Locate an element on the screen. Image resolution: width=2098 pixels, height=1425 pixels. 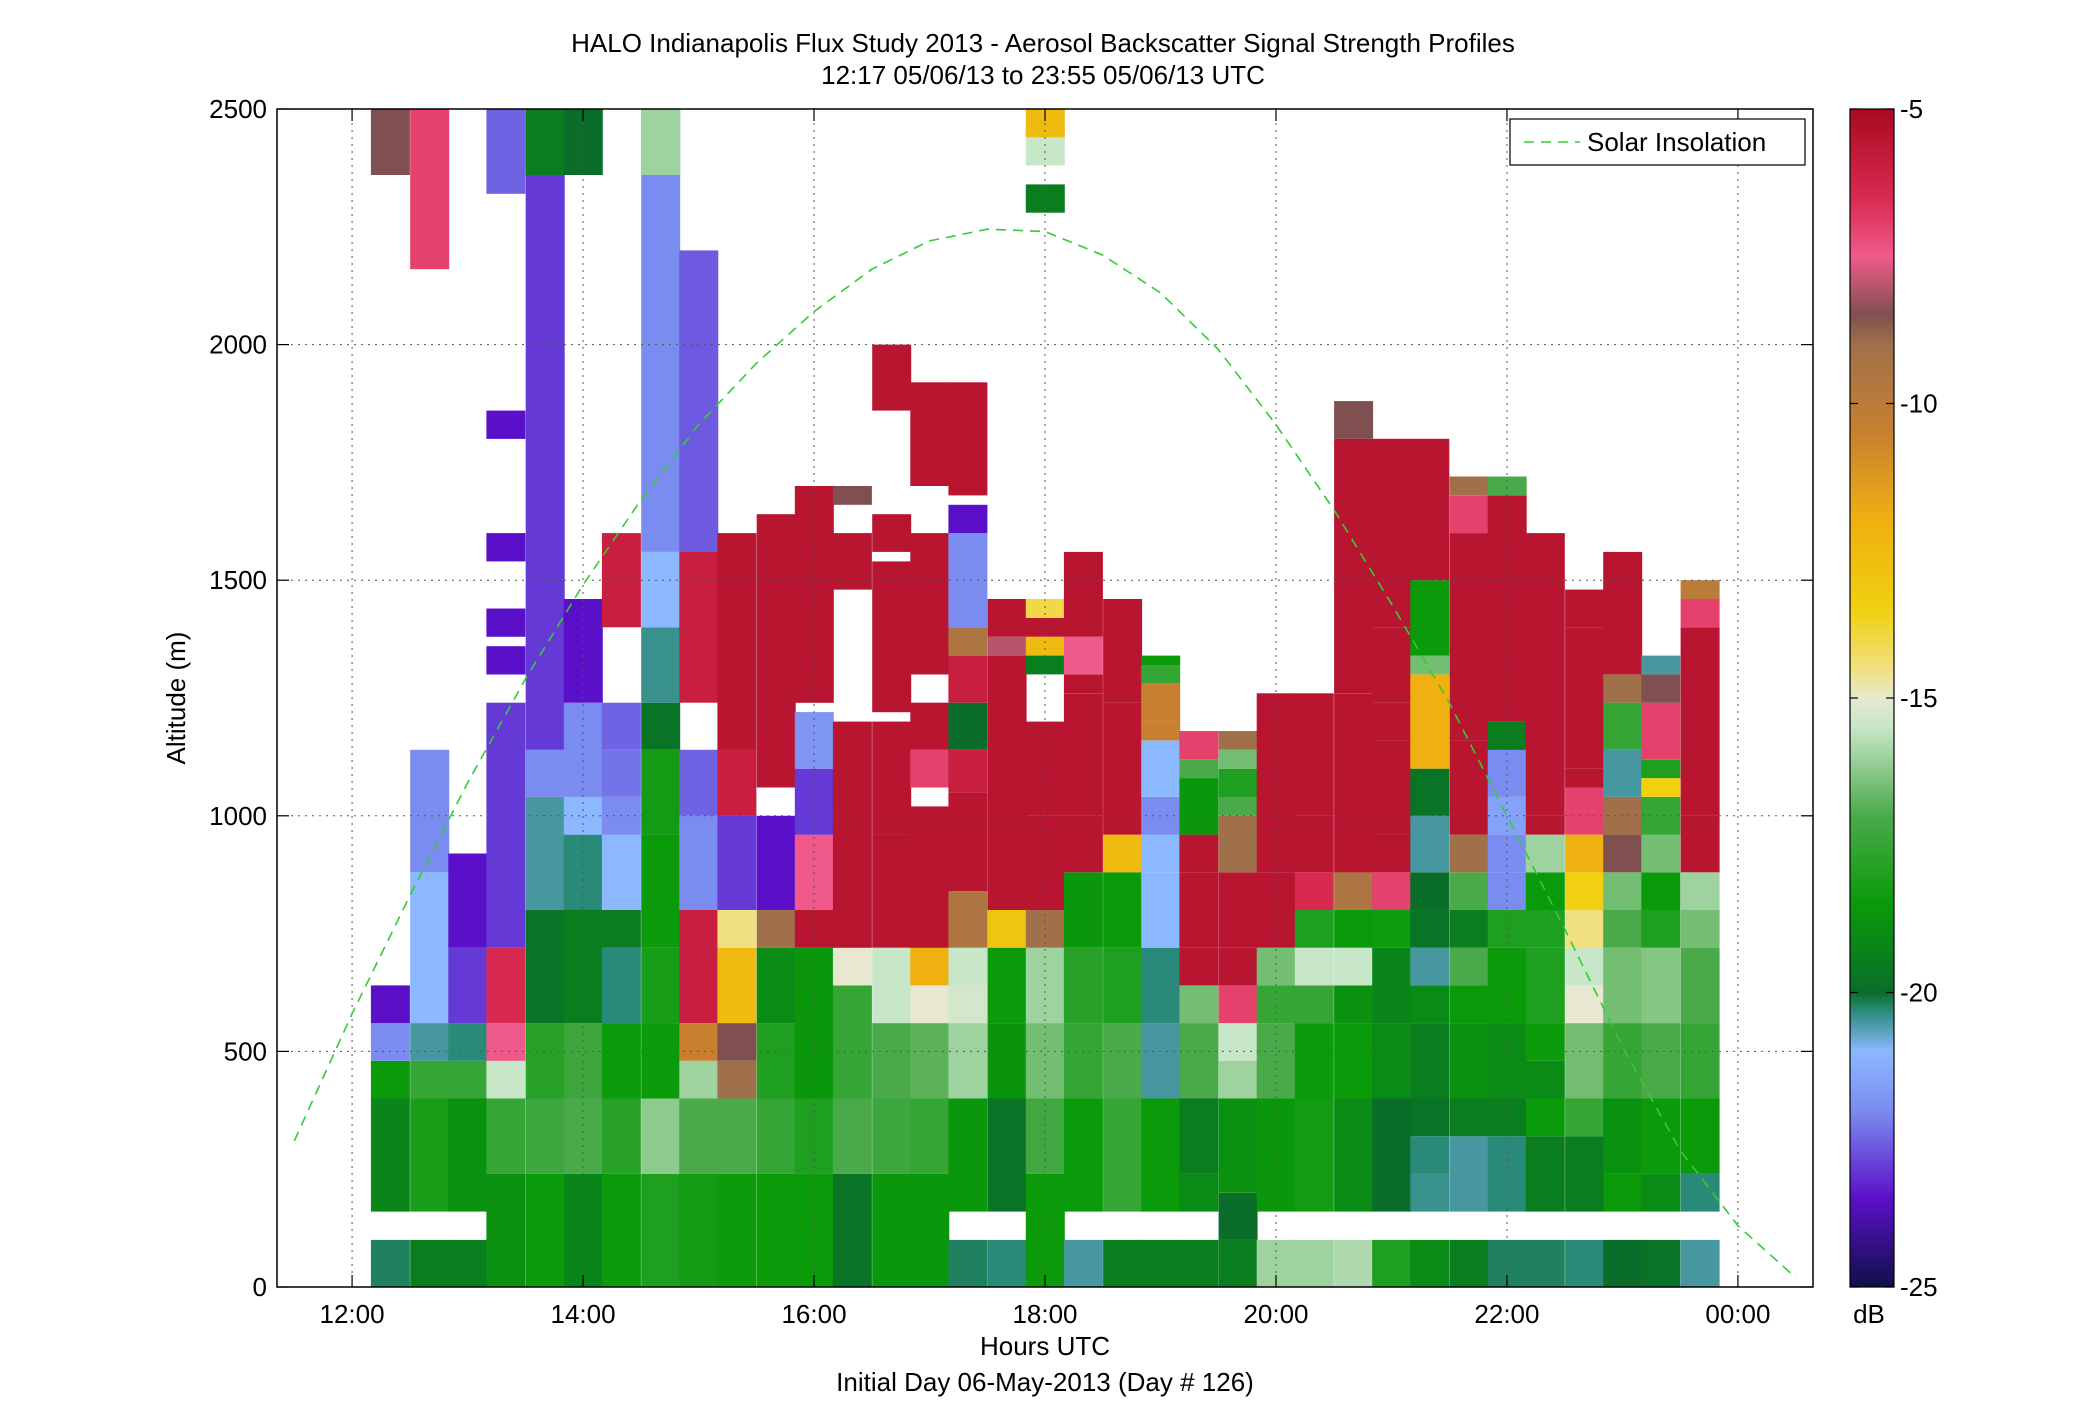
y-tick-label: 1000 is located at coordinates (238, 816).